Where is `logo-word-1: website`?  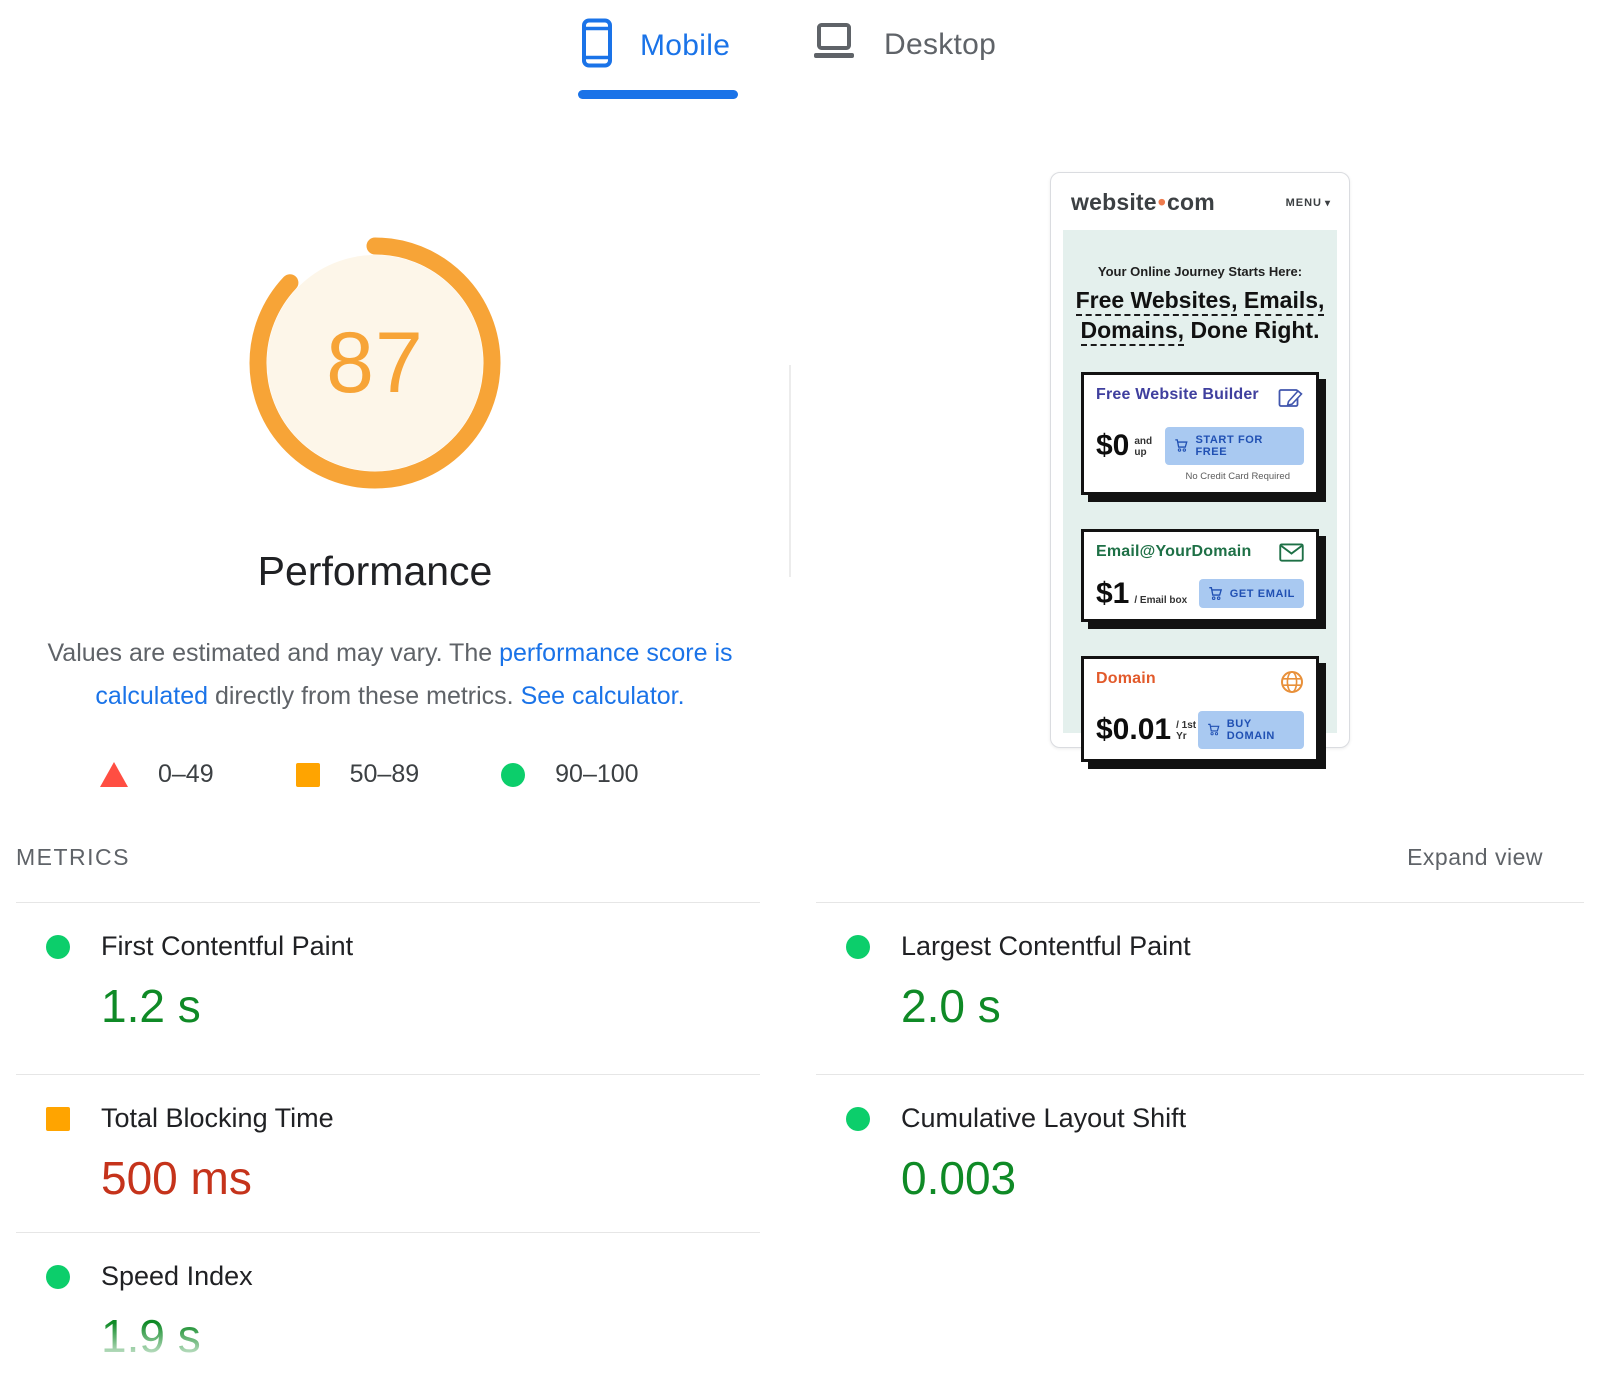
logo-word-1: website is located at coordinates (1114, 202).